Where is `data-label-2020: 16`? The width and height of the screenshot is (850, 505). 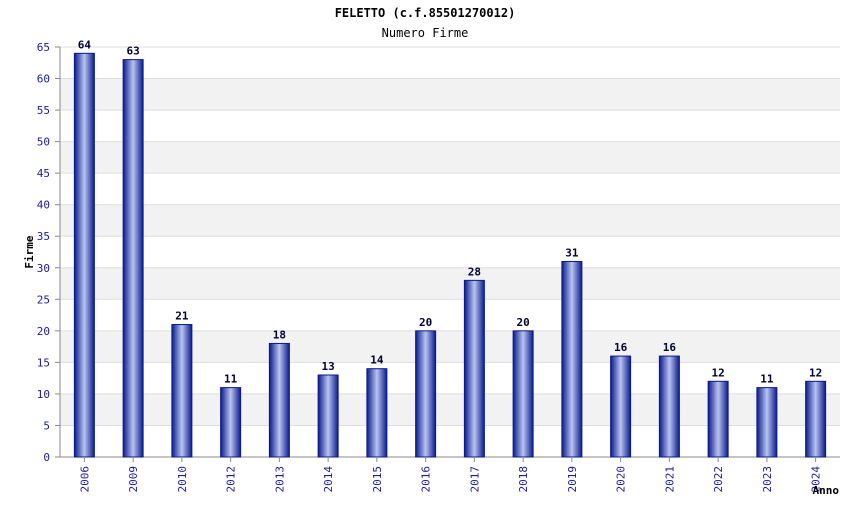
data-label-2020: 16 is located at coordinates (621, 347).